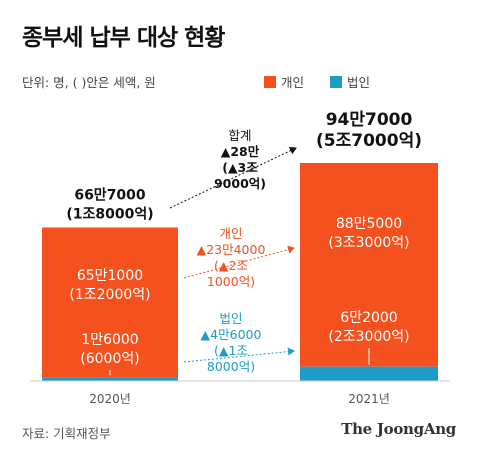 The height and width of the screenshot is (460, 480). What do you see at coordinates (240, 151) in the screenshot?
I see `annotation-total-line-0: ▲28만` at bounding box center [240, 151].